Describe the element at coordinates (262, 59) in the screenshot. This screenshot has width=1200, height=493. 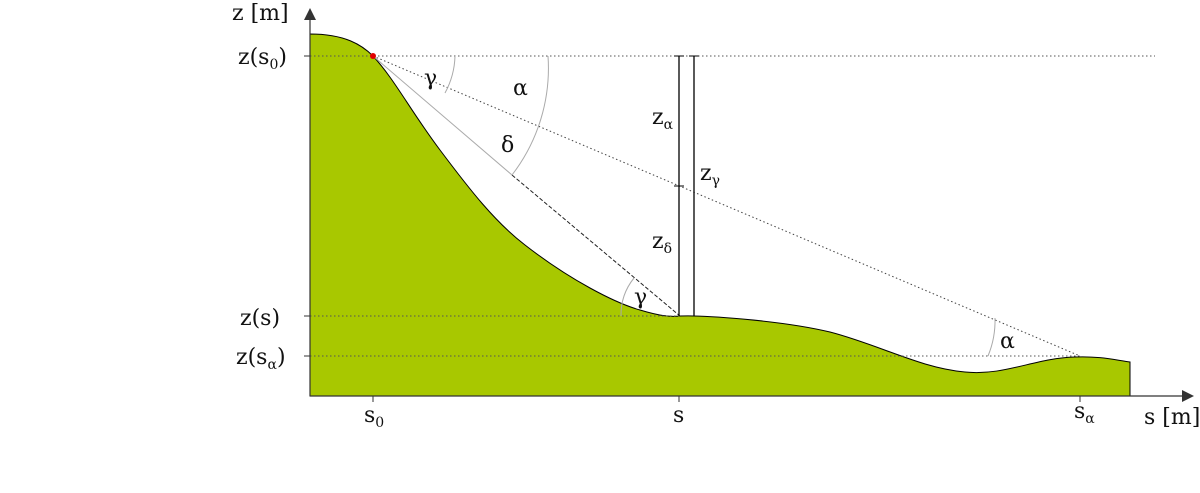
I see `y-tick-label-z-s0: z(s0)` at that location.